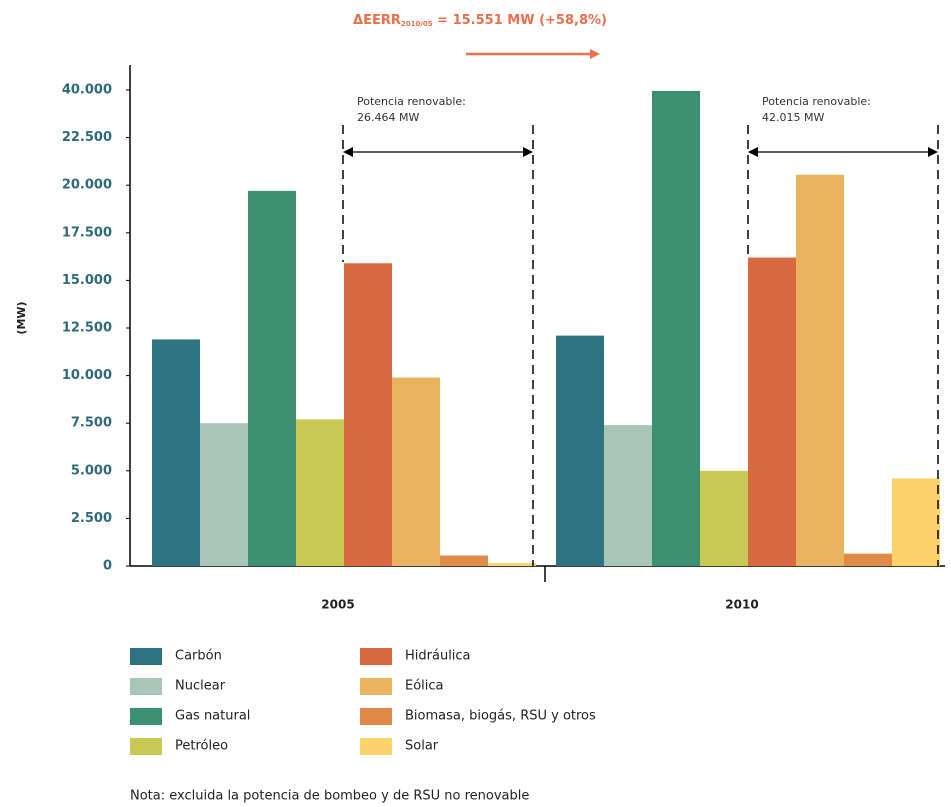  I want to click on y-tick-label: 10.000, so click(87, 375).